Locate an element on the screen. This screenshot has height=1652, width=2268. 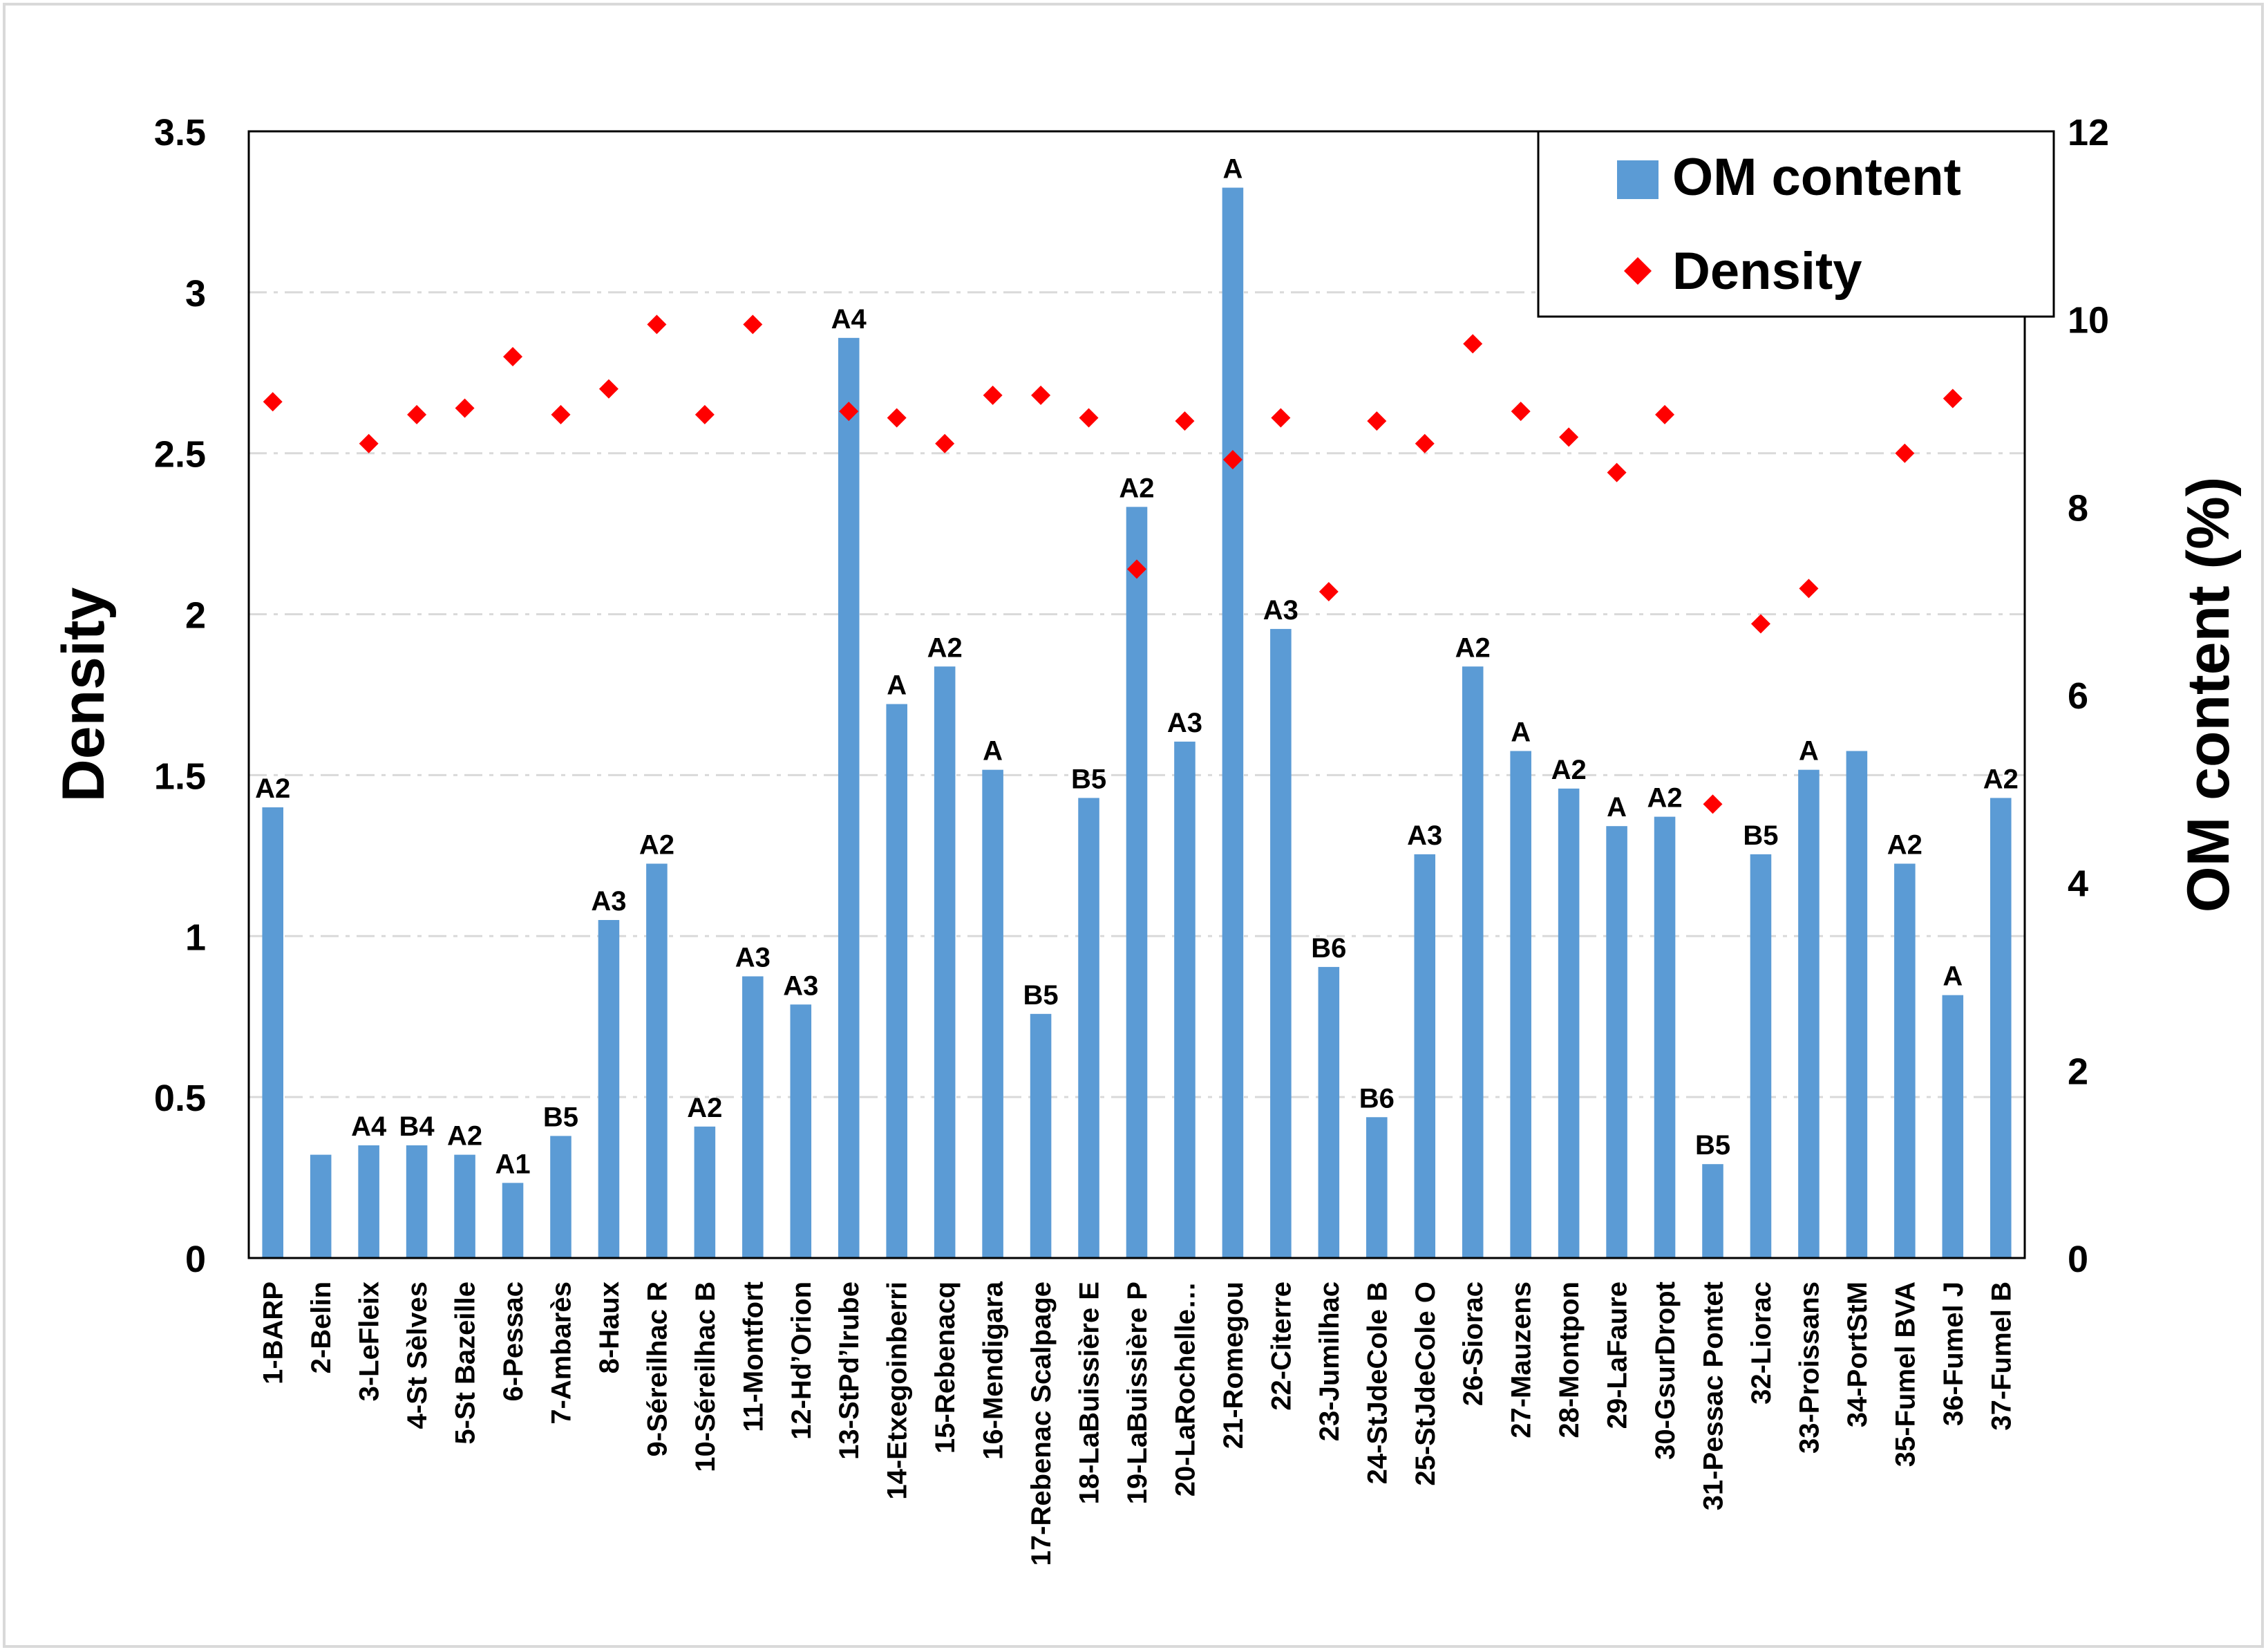
left-axis-ticks: 0 0.5 1 1.5 2 2.5 3 3.5 is located at coordinates (180, 696).